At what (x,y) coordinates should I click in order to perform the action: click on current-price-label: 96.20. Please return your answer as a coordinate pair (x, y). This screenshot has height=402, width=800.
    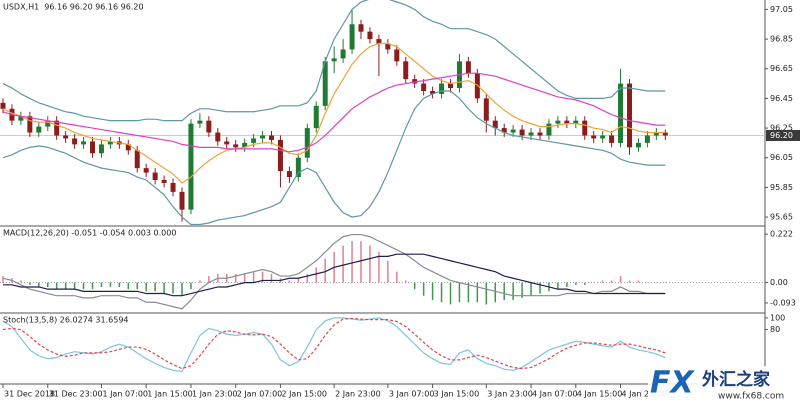
    Looking at the image, I should click on (781, 135).